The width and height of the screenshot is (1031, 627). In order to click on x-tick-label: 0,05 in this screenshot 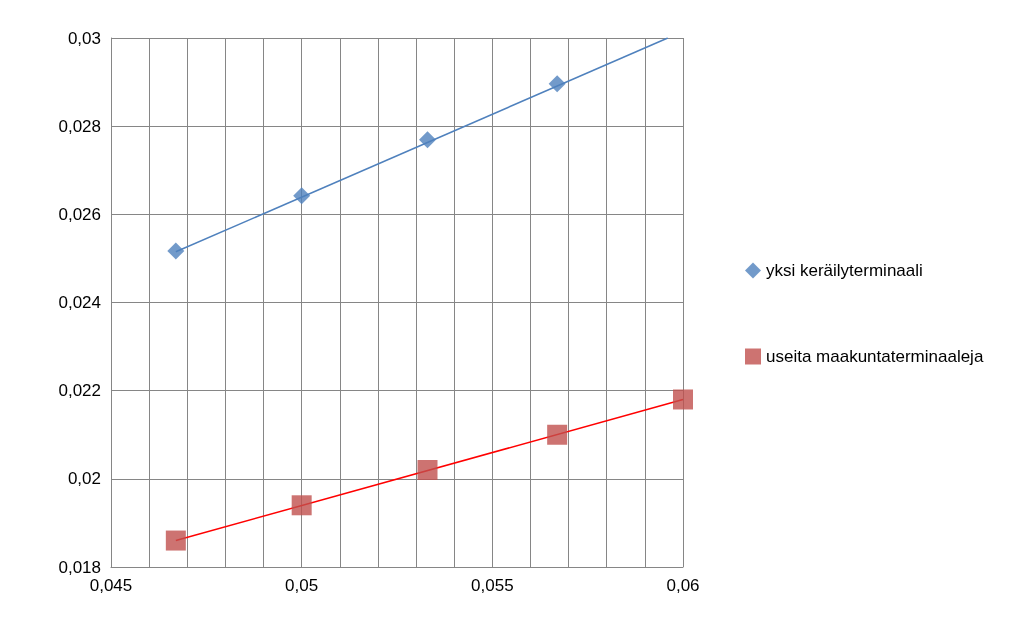, I will do `click(302, 585)`.